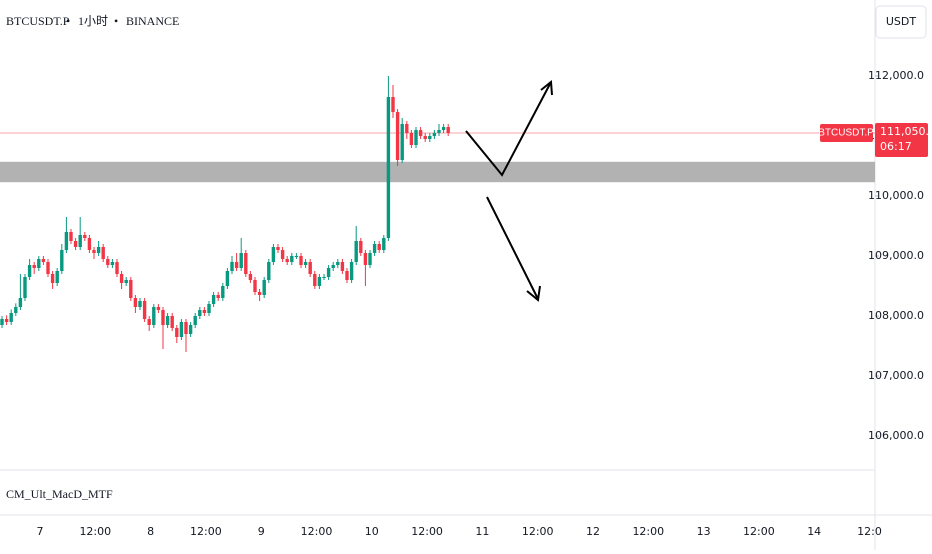  I want to click on symbol-tag-label: BTCUSDT.P, so click(846, 133).